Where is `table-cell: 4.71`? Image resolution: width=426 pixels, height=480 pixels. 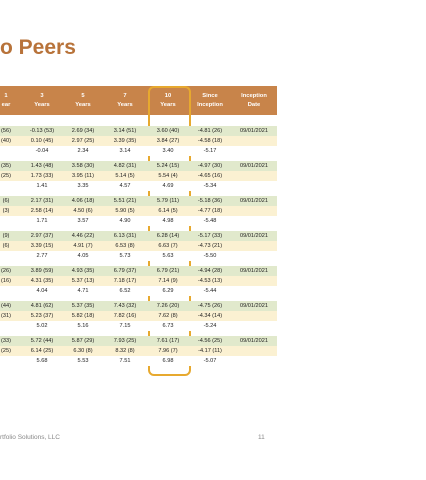 table-cell: 4.71 is located at coordinates (83, 291).